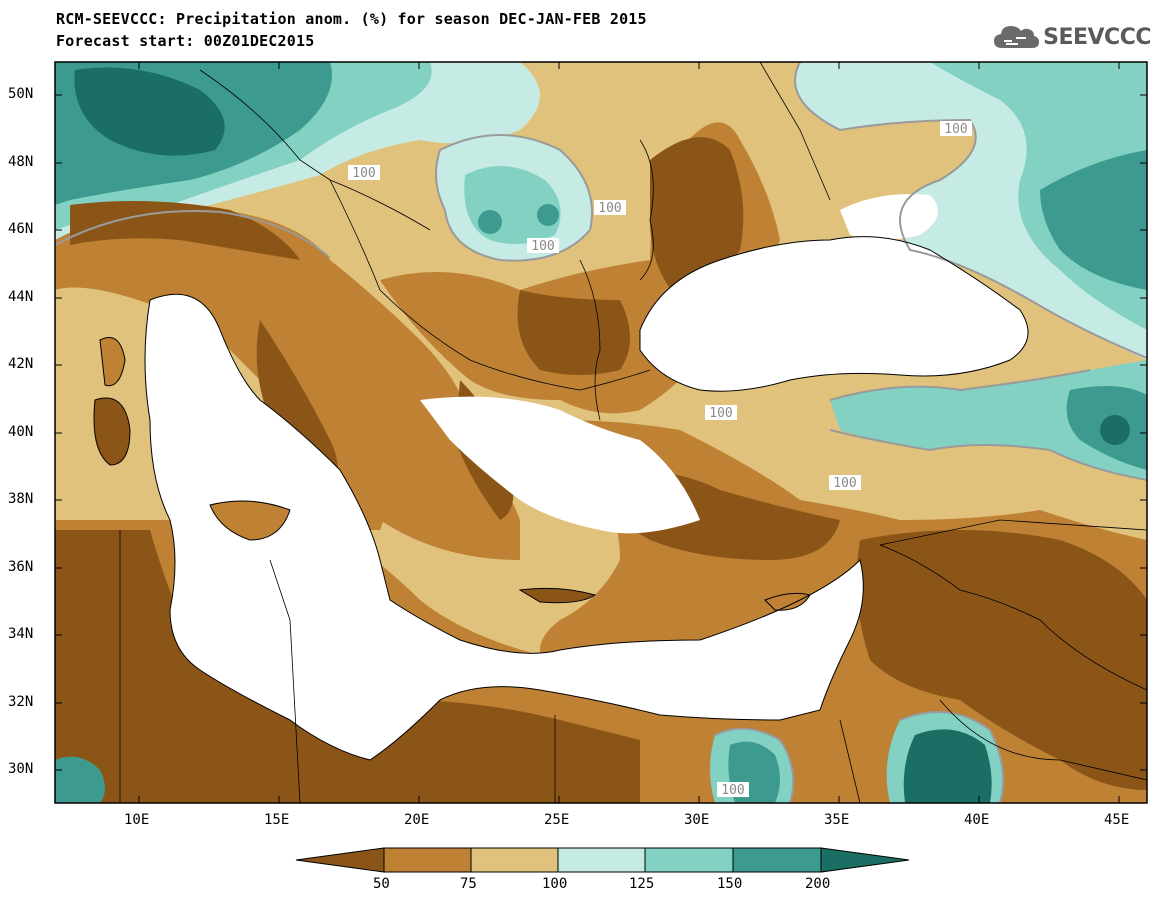 The width and height of the screenshot is (1165, 907). Describe the element at coordinates (1117, 820) in the screenshot. I see `lon-label: 45E` at that location.